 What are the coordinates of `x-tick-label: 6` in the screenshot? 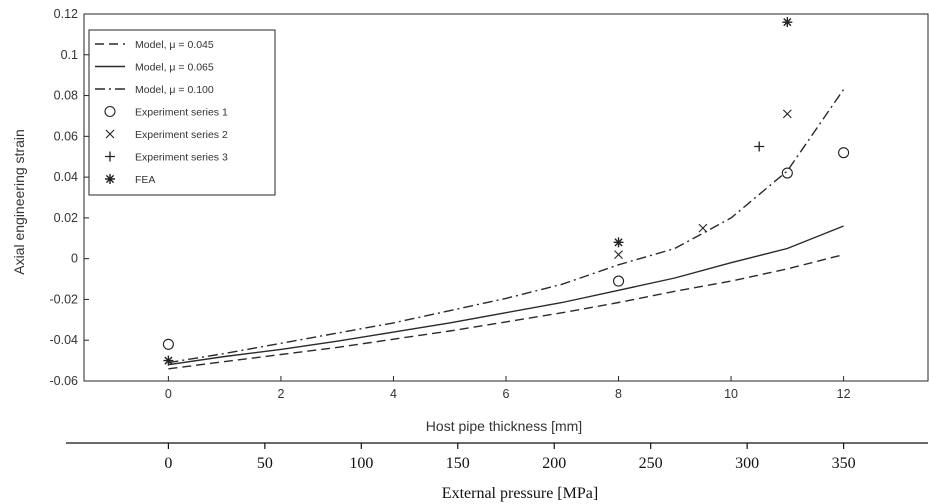 It's located at (506, 394).